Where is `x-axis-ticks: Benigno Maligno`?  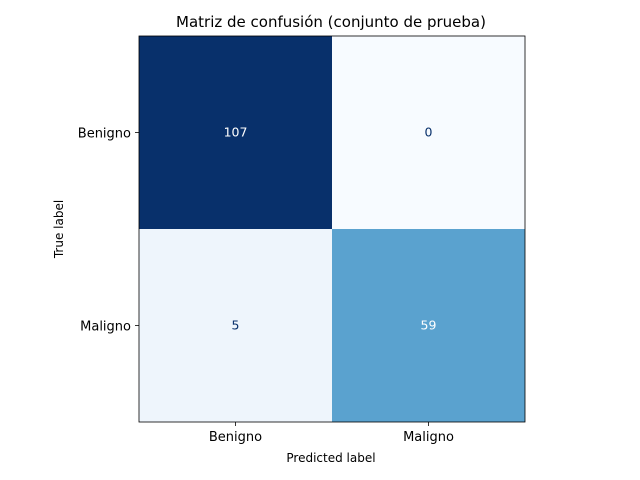 x-axis-ticks: Benigno Maligno is located at coordinates (331, 433).